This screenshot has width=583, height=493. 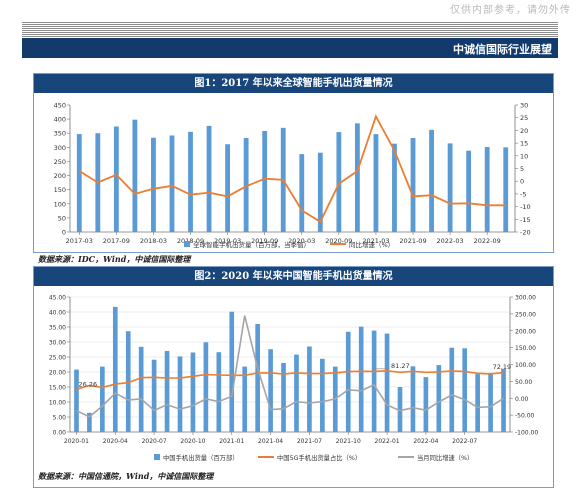 I want to click on y-right-tick-label: -50.00, so click(x=525, y=416).